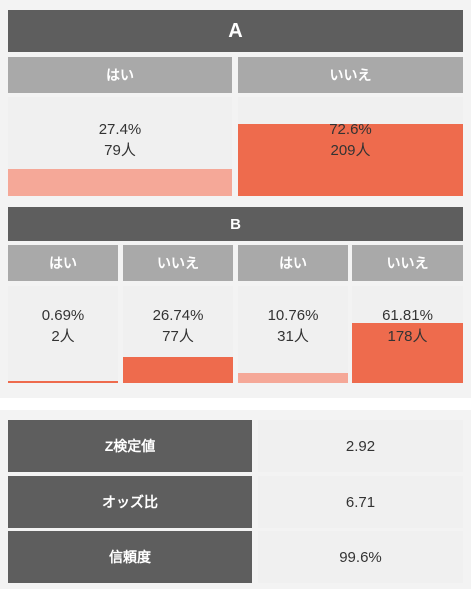 The image size is (471, 589). What do you see at coordinates (293, 263) in the screenshot?
I see `group-b-header-3: はい` at bounding box center [293, 263].